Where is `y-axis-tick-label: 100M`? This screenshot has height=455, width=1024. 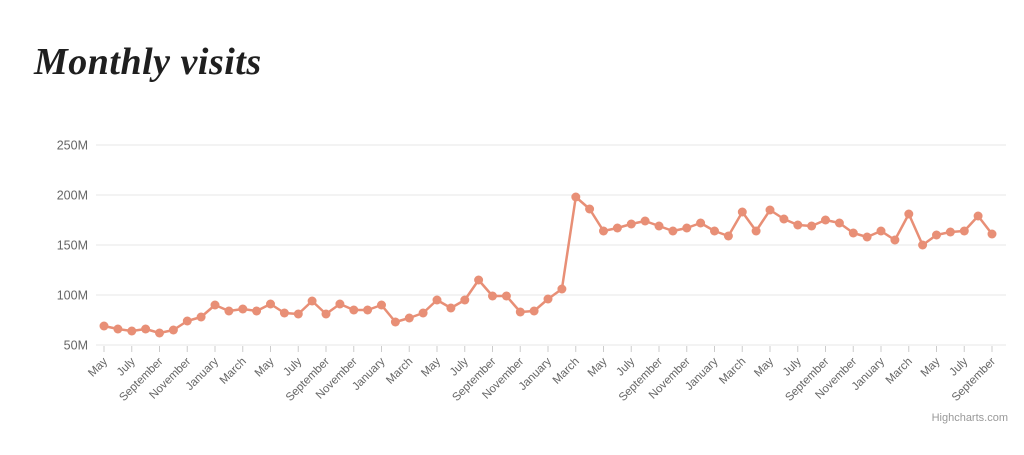 y-axis-tick-label: 100M is located at coordinates (72, 296).